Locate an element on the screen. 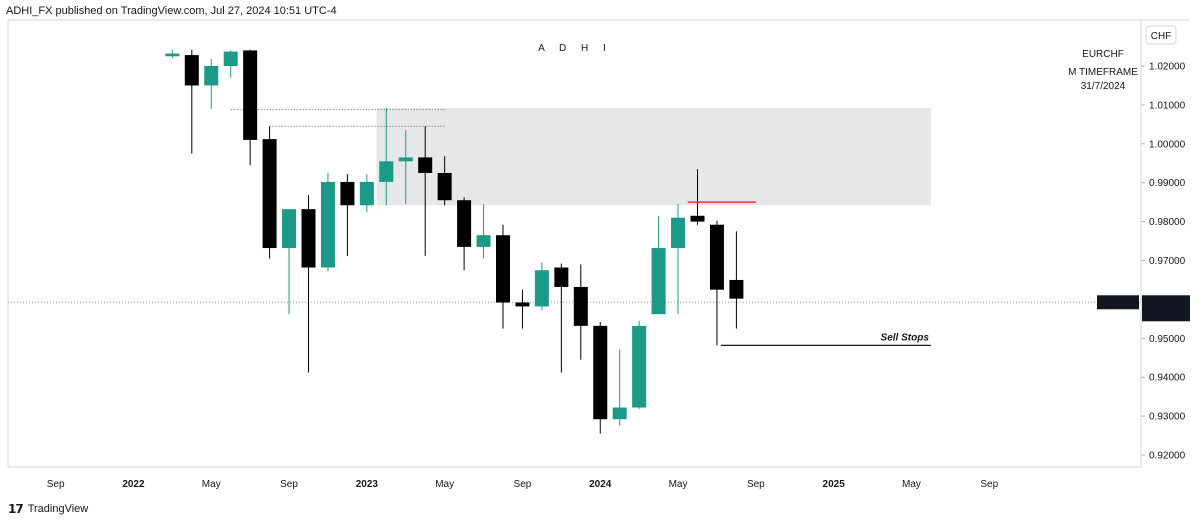 This screenshot has width=1200, height=524. chart-title: A D H I is located at coordinates (575, 48).